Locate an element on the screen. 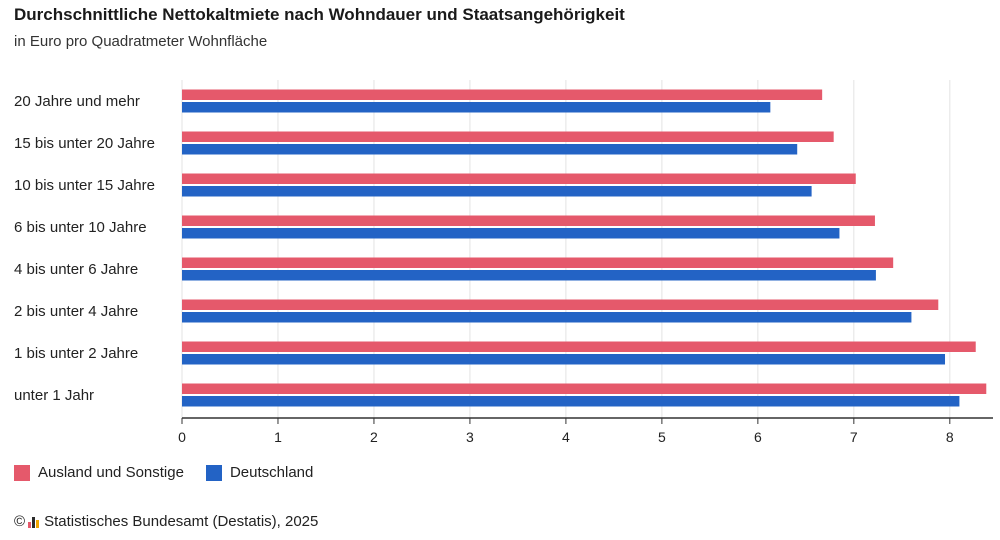 This screenshot has width=1000, height=540. category-label: 10 bis unter 15 Jahre is located at coordinates (84, 185).